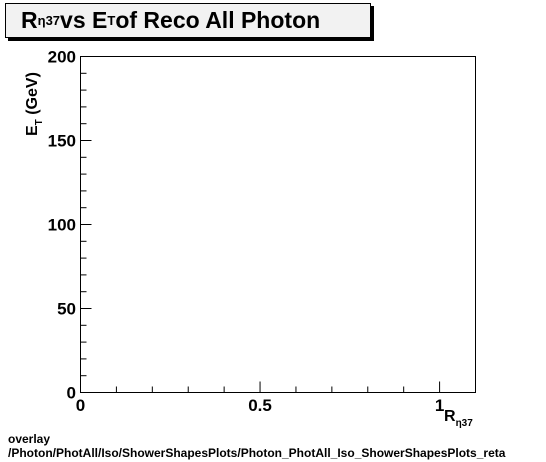 The image size is (546, 462). What do you see at coordinates (80, 405) in the screenshot?
I see `x-tick-label: 0` at bounding box center [80, 405].